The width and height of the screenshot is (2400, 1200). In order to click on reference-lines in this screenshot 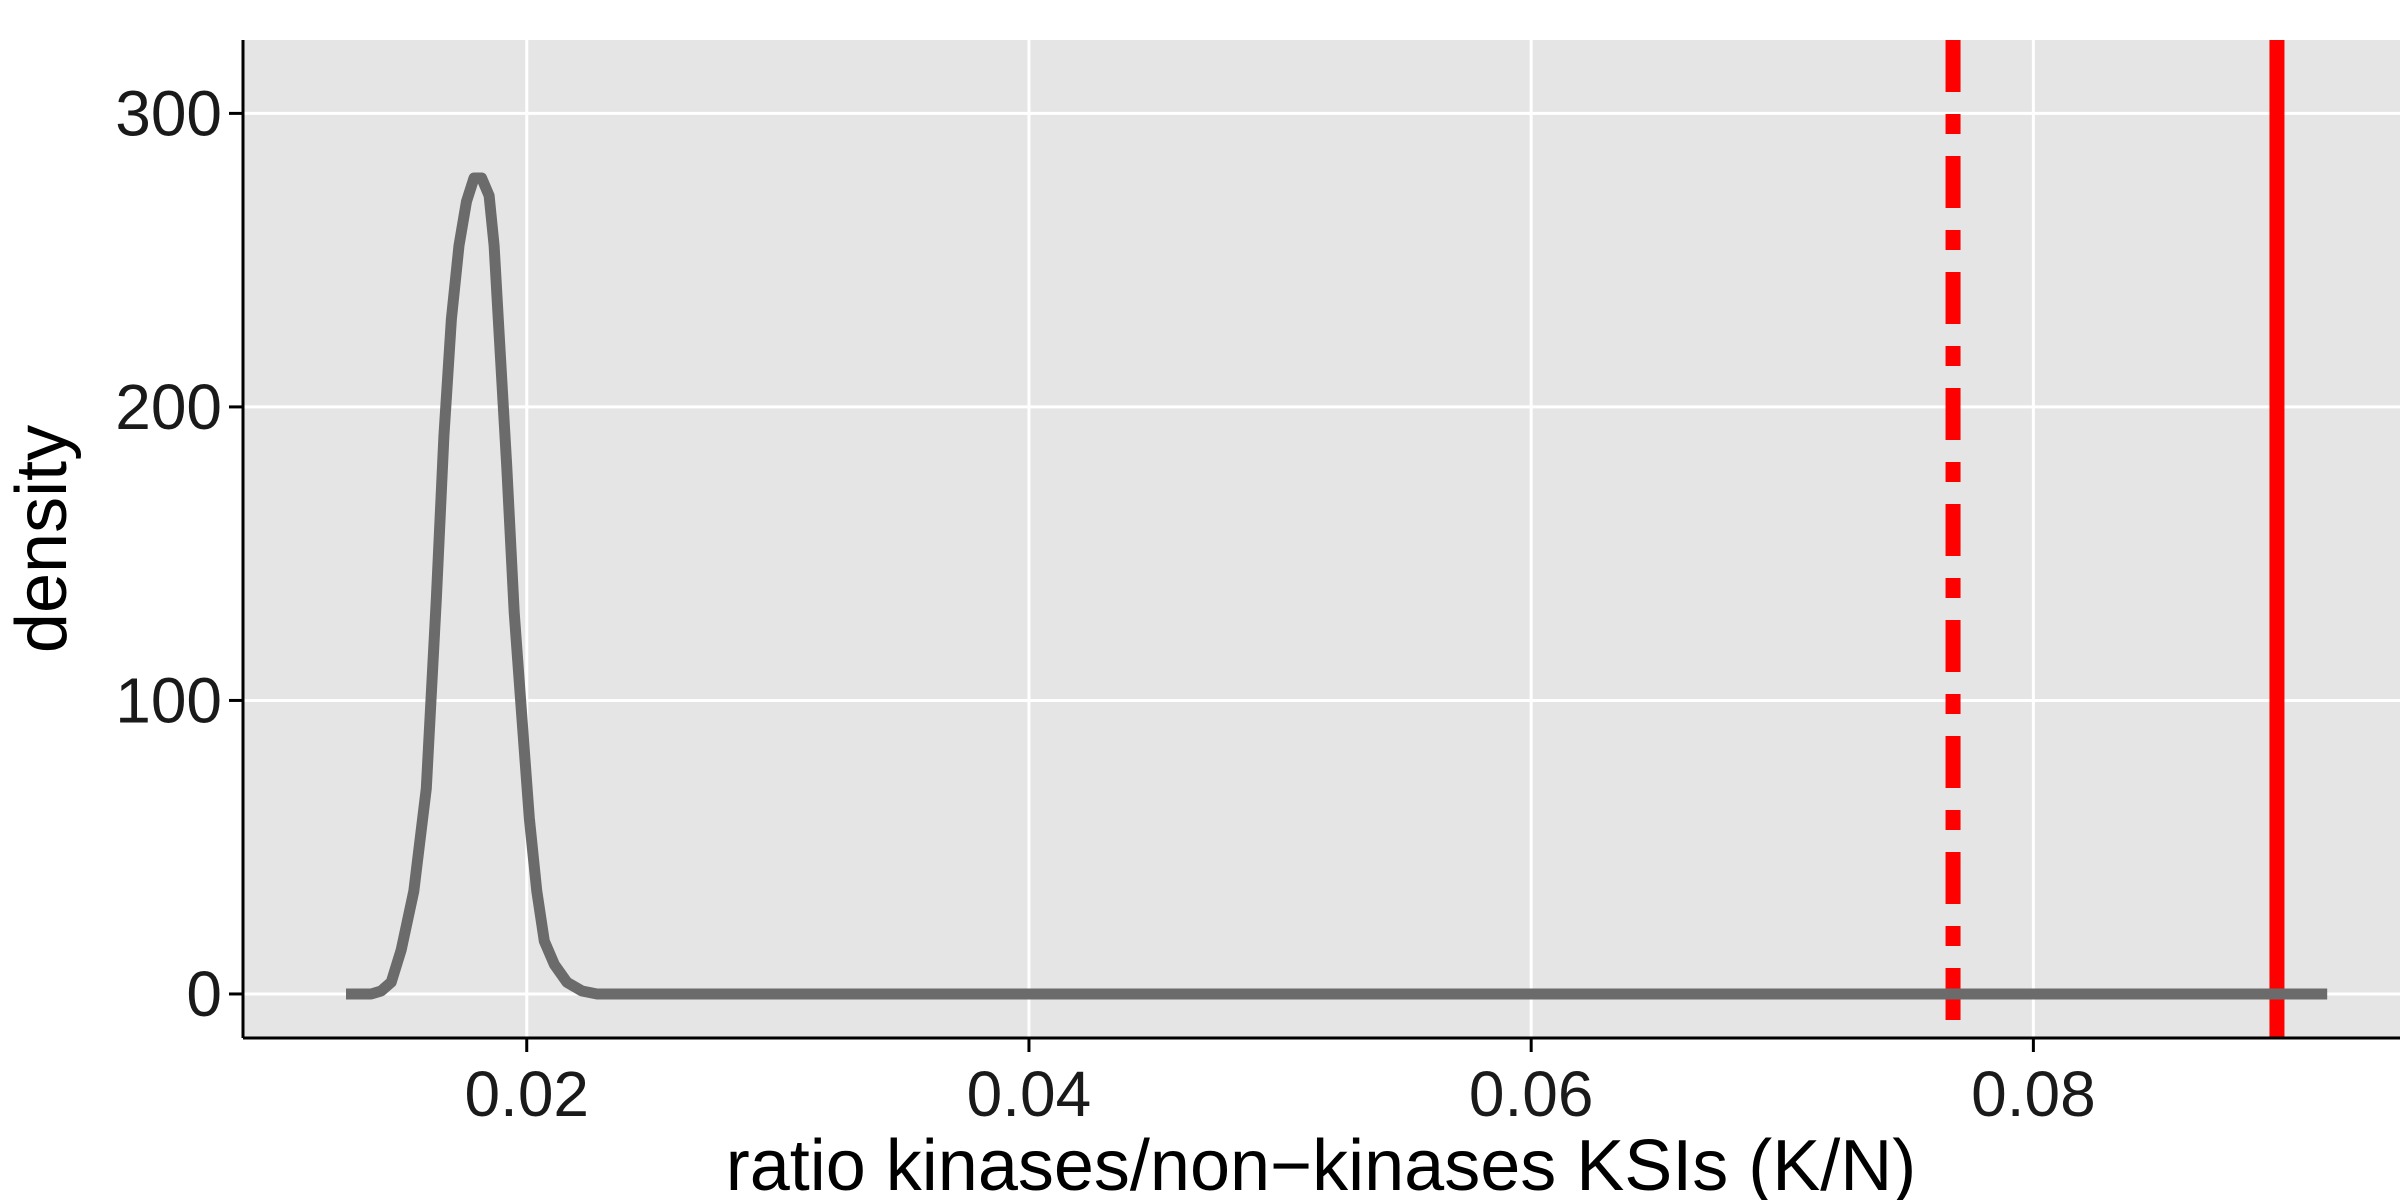, I will do `click(2115, 539)`.